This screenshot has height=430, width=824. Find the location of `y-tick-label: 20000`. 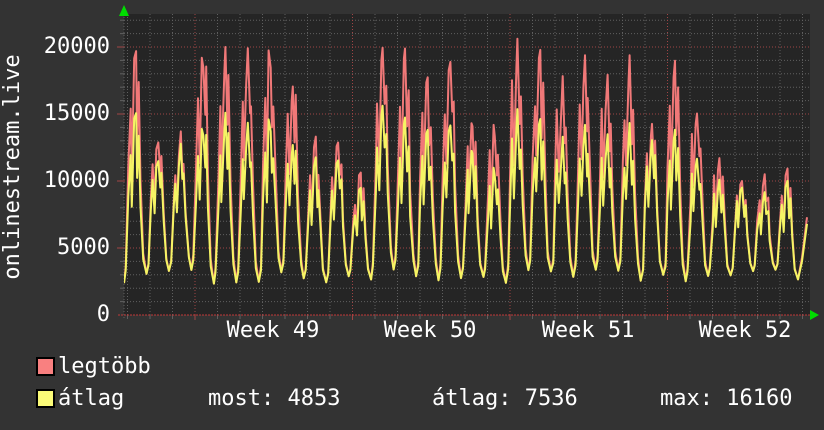

y-tick-label: 20000 is located at coordinates (76, 46).